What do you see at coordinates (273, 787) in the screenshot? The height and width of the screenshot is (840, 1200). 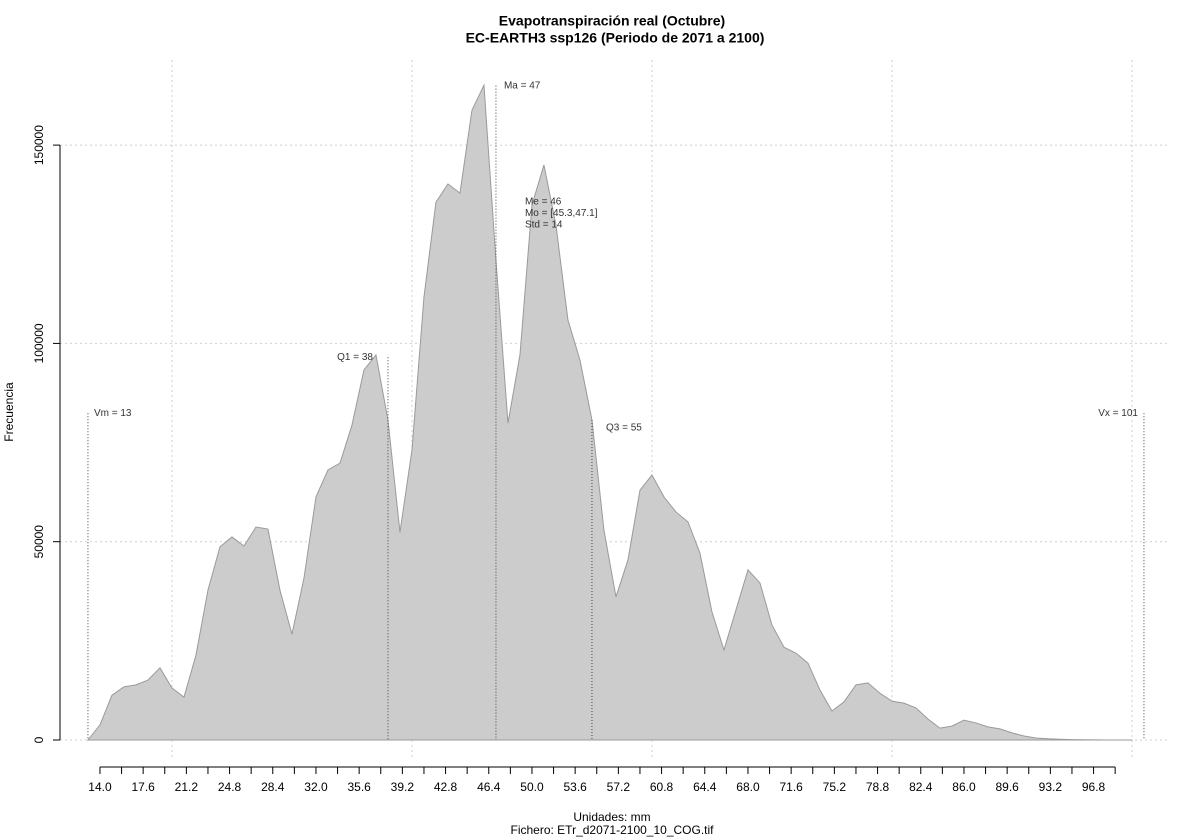 I see `x-tick-label: 28.4` at bounding box center [273, 787].